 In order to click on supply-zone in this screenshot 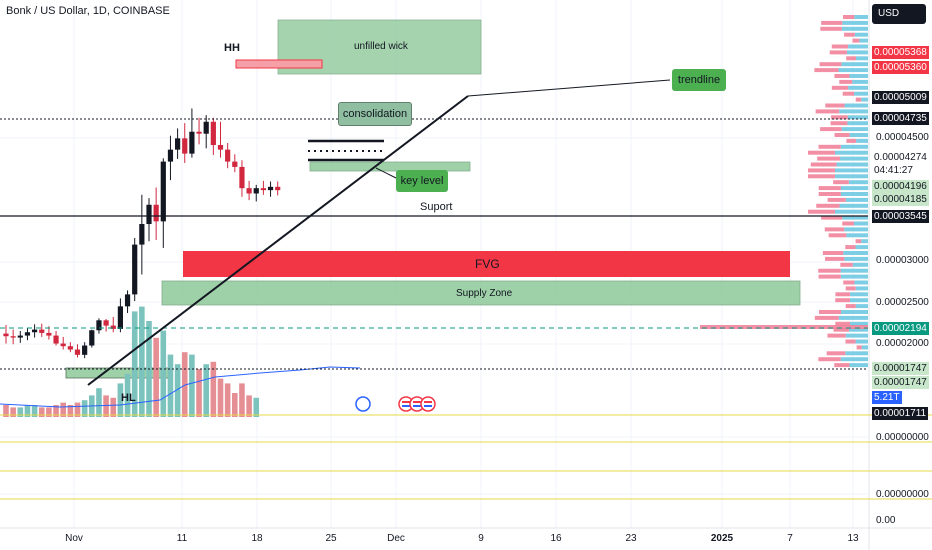, I will do `click(481, 293)`.